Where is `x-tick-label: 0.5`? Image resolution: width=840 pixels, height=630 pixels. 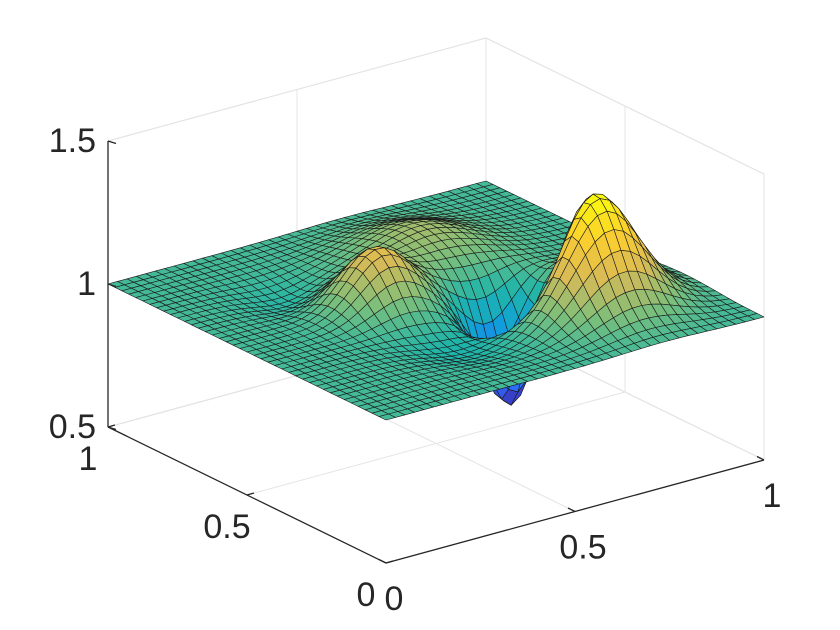
x-tick-label: 0.5 is located at coordinates (582, 548).